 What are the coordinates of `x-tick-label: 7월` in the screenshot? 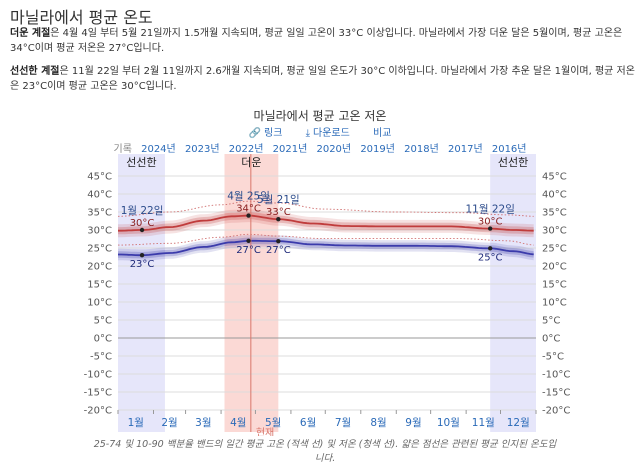 It's located at (343, 423).